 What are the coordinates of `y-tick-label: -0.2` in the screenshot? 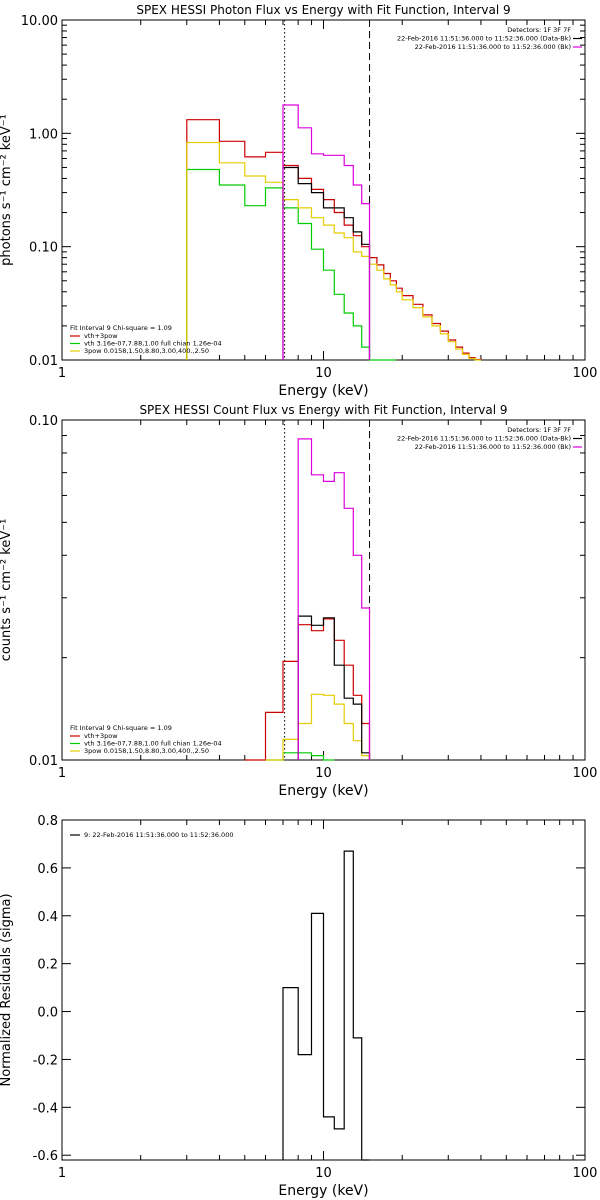 It's located at (45, 1060).